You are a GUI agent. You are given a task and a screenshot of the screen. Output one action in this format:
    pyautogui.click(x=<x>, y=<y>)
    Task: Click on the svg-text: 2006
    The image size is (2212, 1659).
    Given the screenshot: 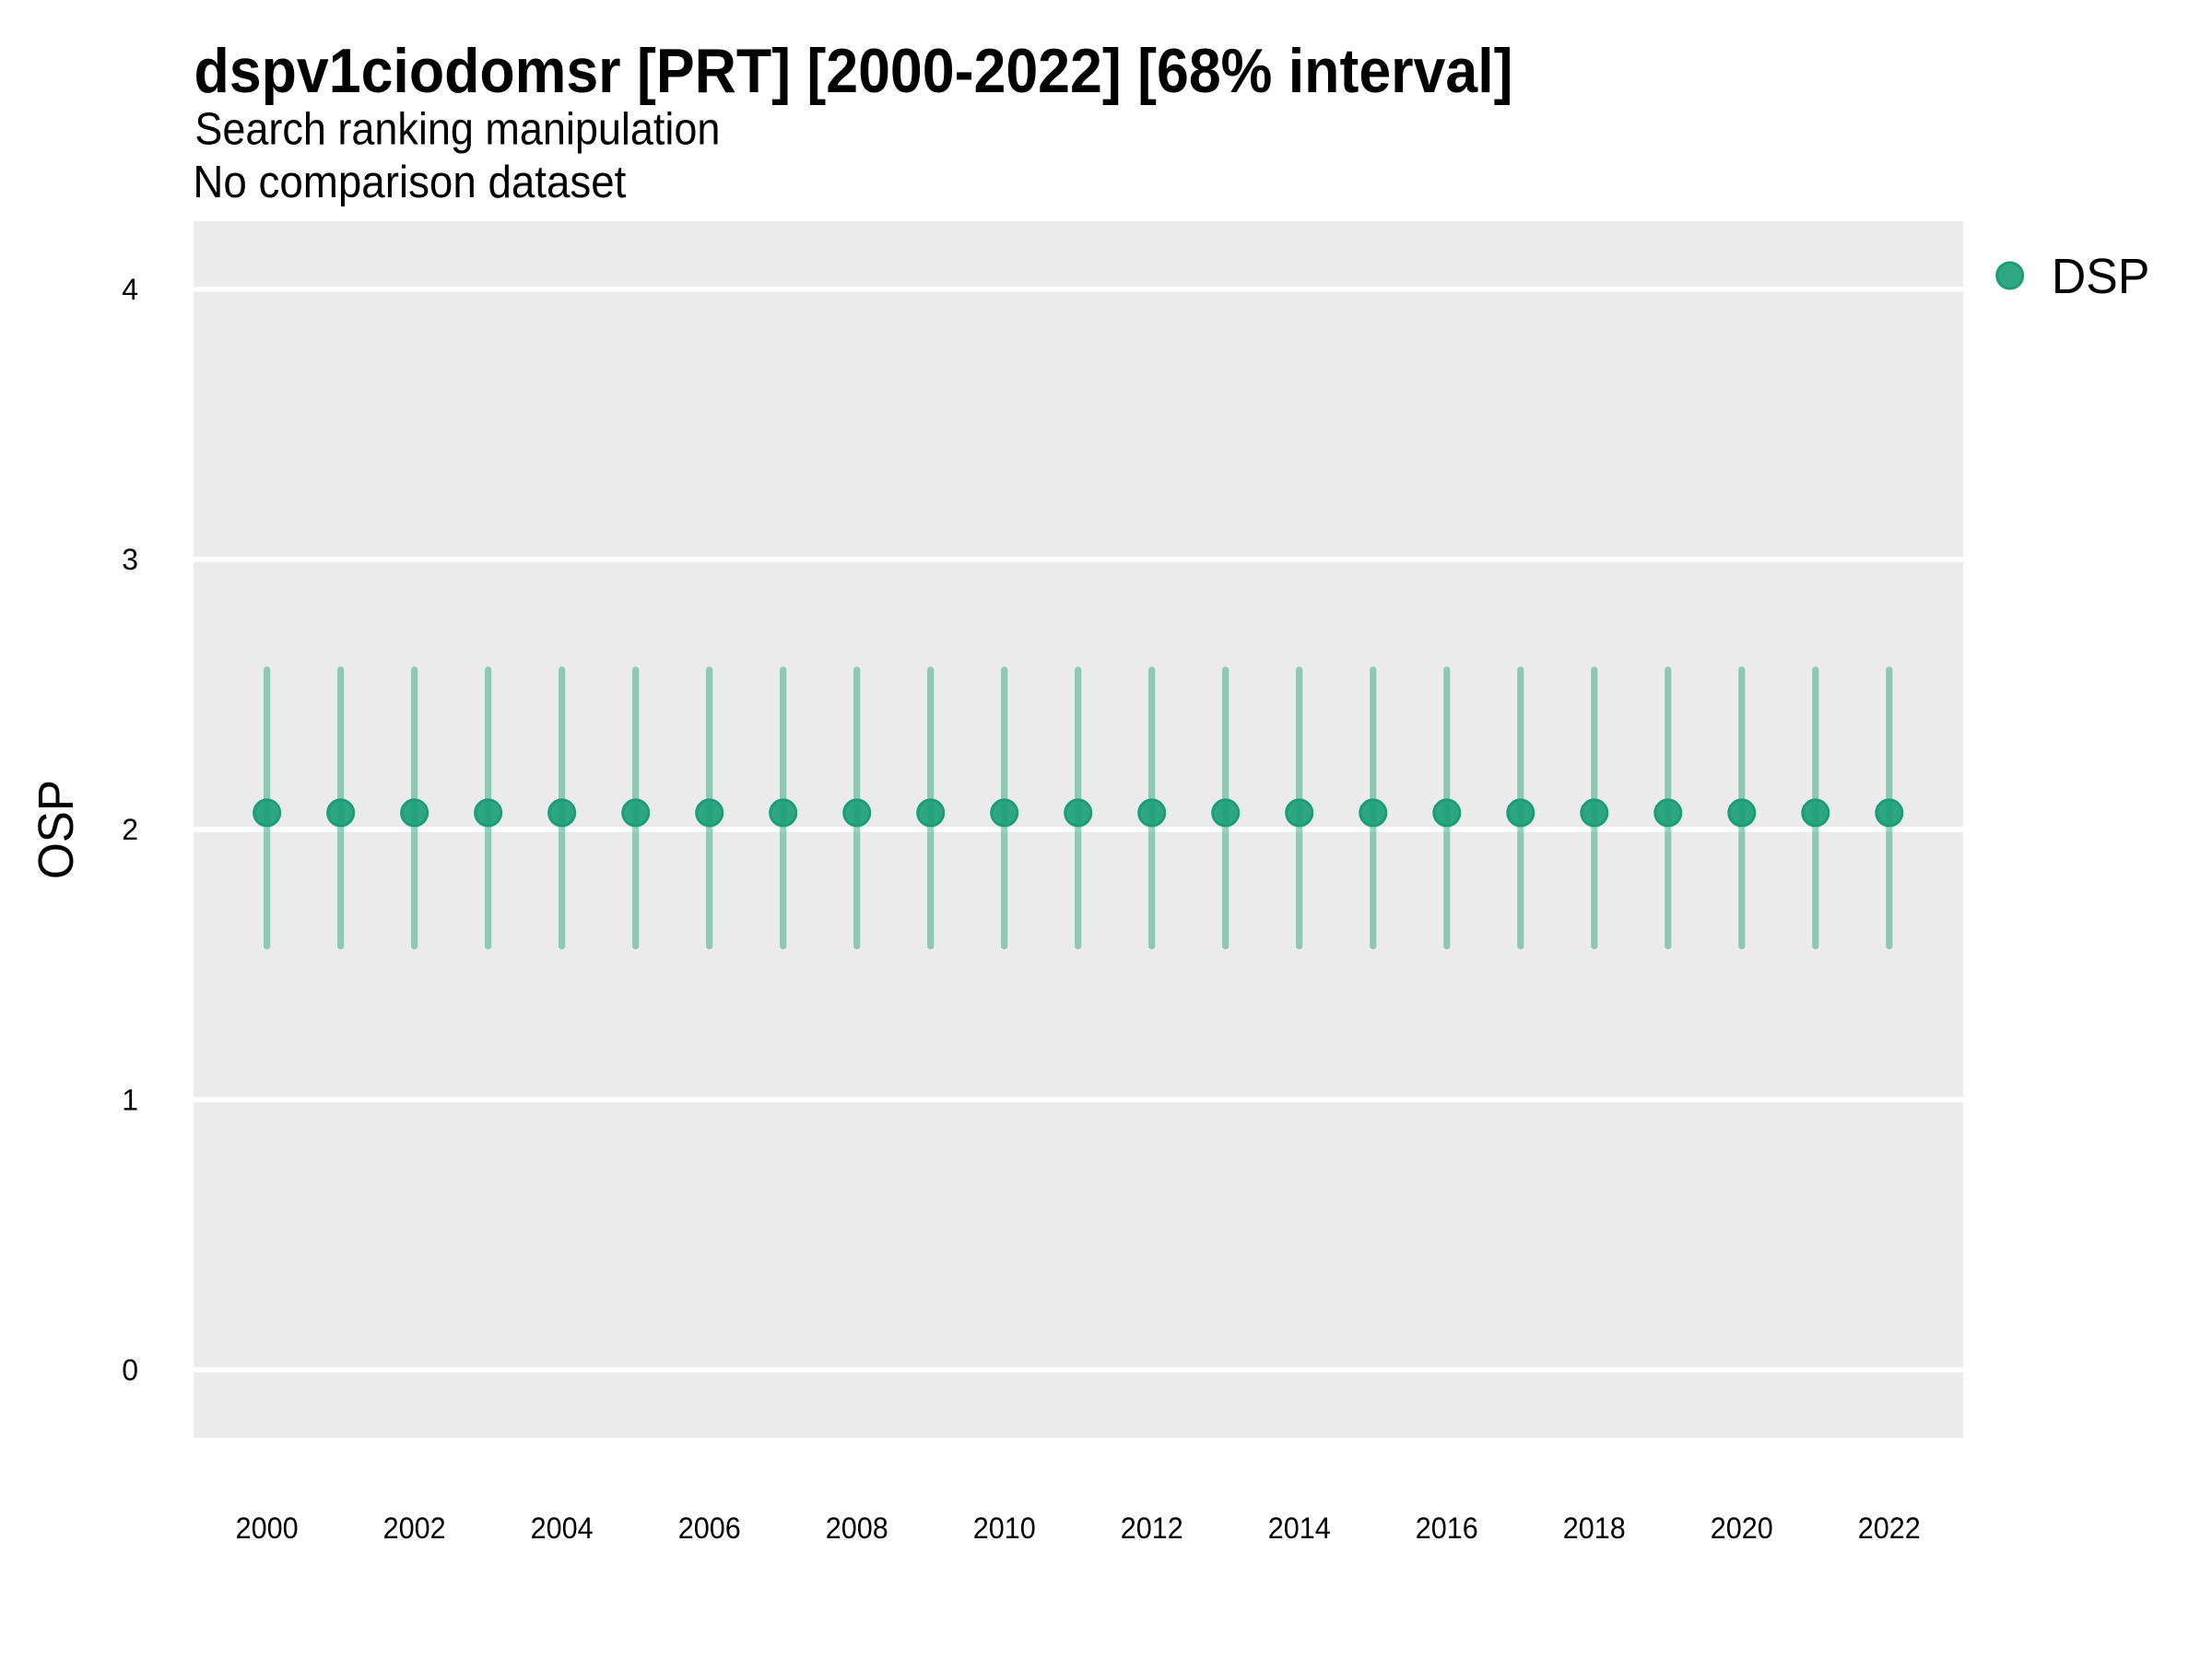 What is the action you would take?
    pyautogui.click(x=709, y=1528)
    